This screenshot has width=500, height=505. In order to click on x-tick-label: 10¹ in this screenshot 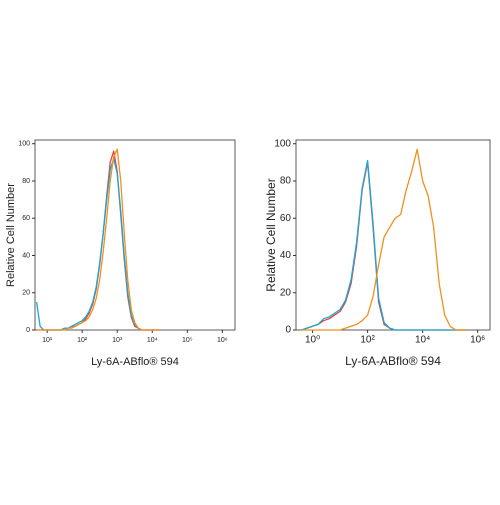, I will do `click(47, 340)`.